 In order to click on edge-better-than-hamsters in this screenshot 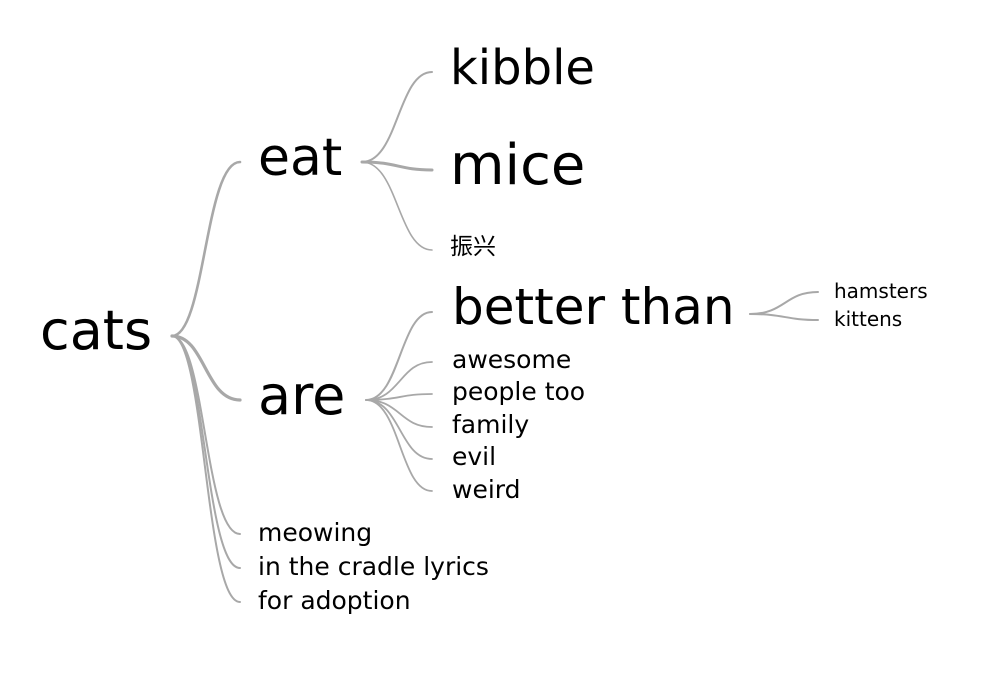, I will do `click(784, 303)`.